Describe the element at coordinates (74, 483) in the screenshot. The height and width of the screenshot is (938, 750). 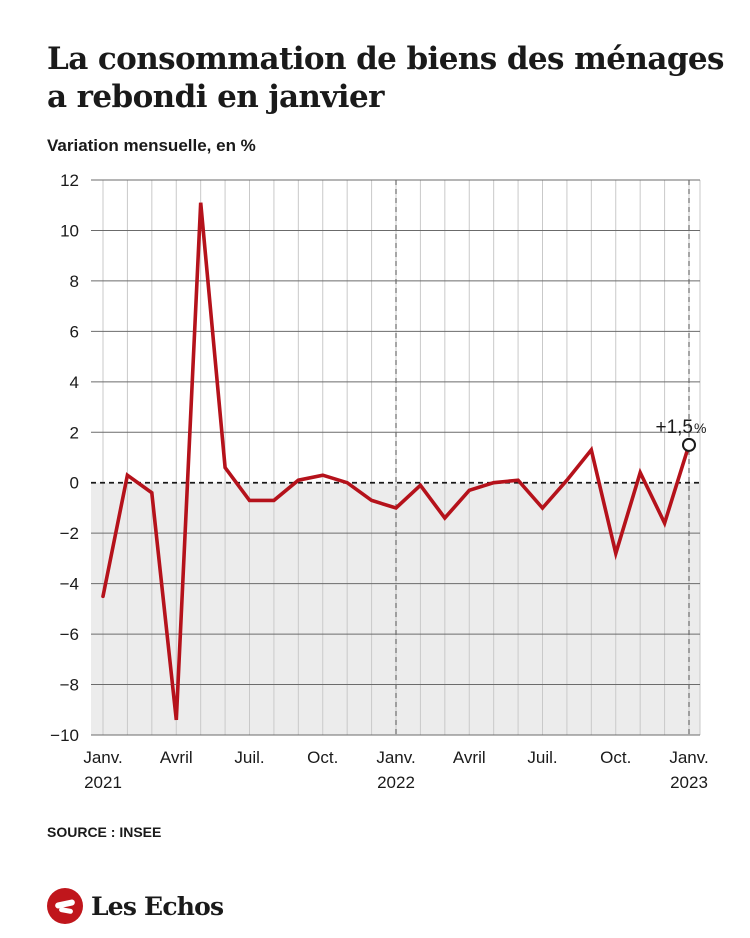
I see `y-tick-label: 0` at that location.